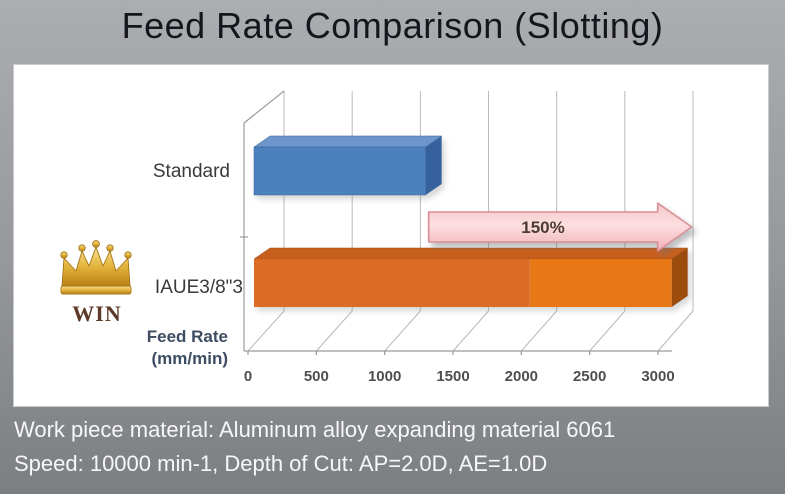 The width and height of the screenshot is (785, 494). What do you see at coordinates (452, 376) in the screenshot?
I see `x-tick-label: 1500` at bounding box center [452, 376].